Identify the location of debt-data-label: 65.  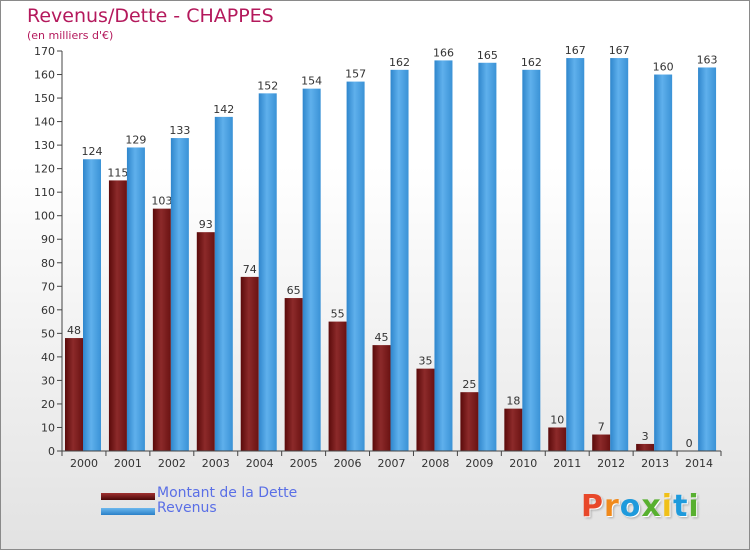
(294, 290).